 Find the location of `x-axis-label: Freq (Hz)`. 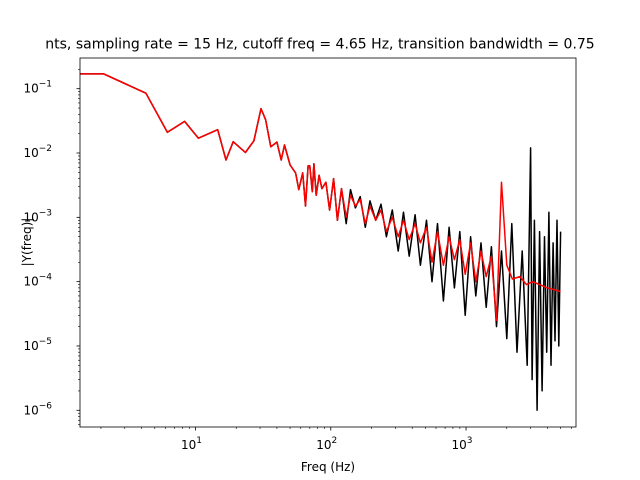

x-axis-label: Freq (Hz) is located at coordinates (328, 467).